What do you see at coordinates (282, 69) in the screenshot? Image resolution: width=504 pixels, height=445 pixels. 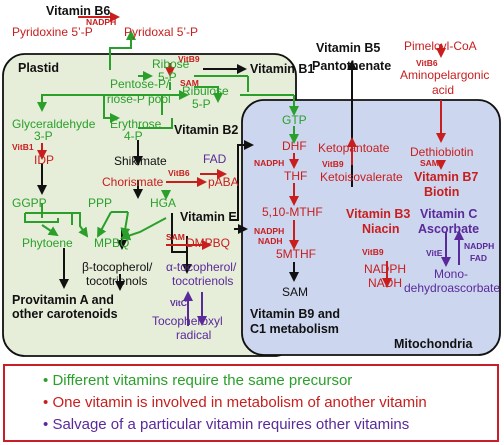 I see `vitamin-b1-title: Vitamin B1` at bounding box center [282, 69].